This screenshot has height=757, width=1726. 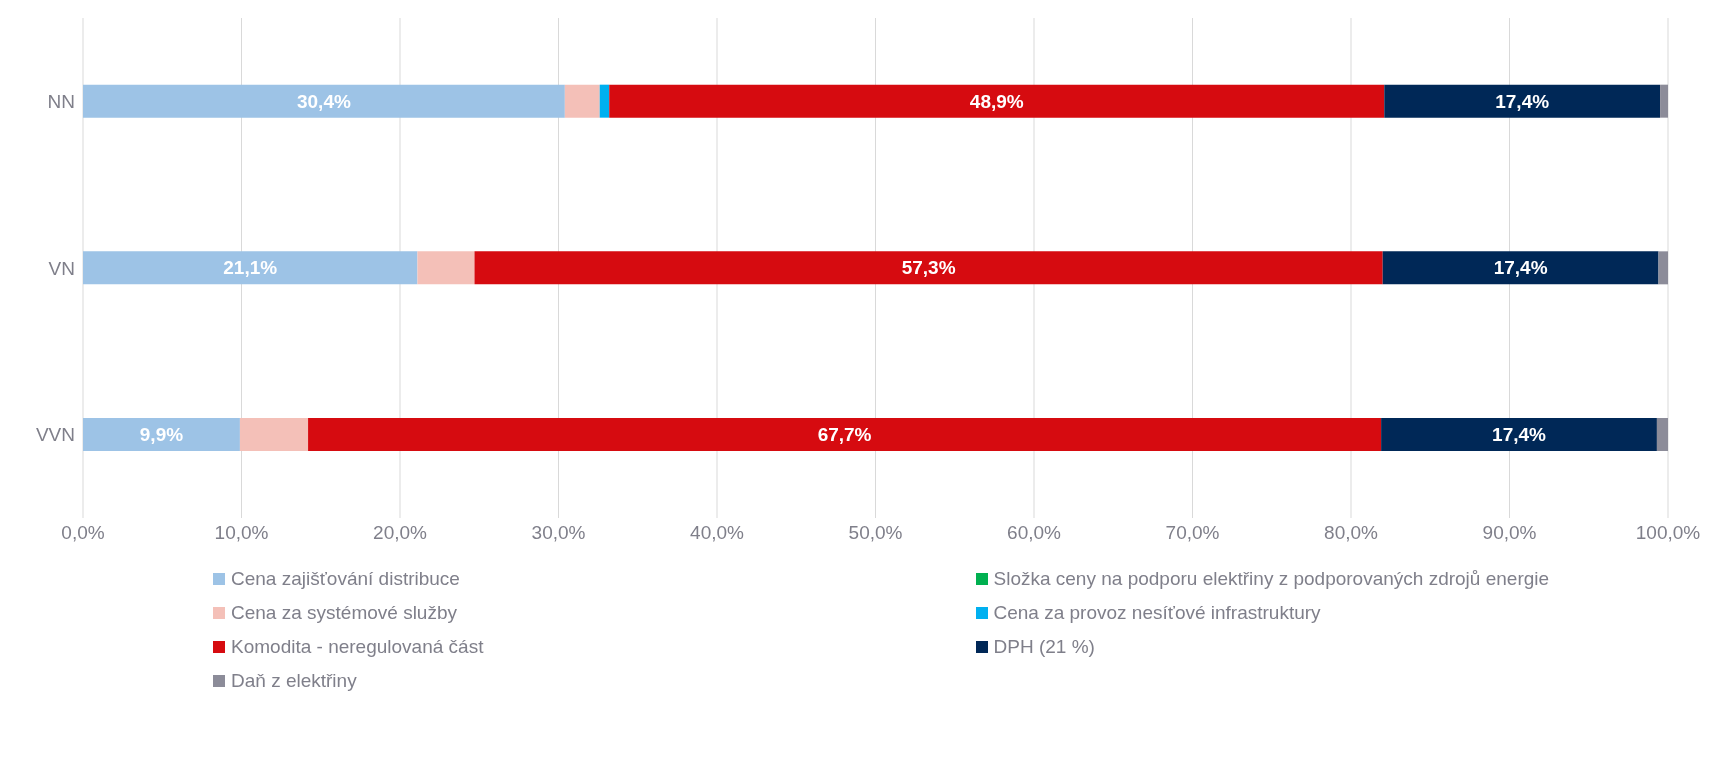 I want to click on legend-label: Komodita - neregulovaná část, so click(x=357, y=647).